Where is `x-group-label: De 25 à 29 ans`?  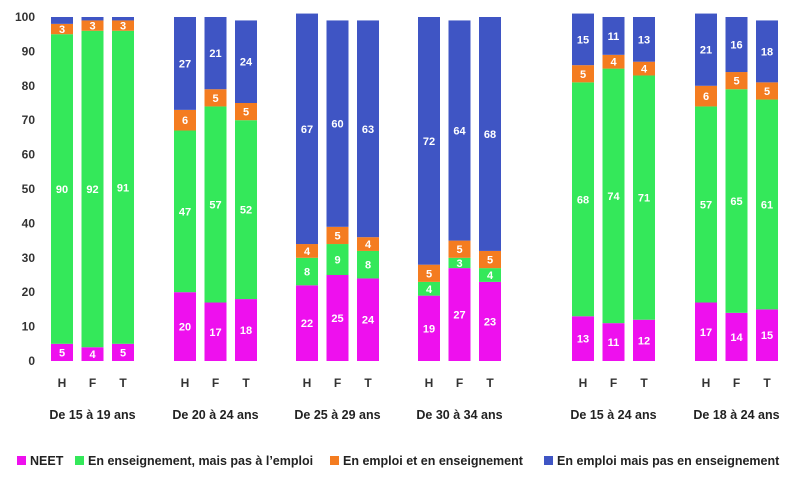
x-group-label: De 25 à 29 ans is located at coordinates (337, 415).